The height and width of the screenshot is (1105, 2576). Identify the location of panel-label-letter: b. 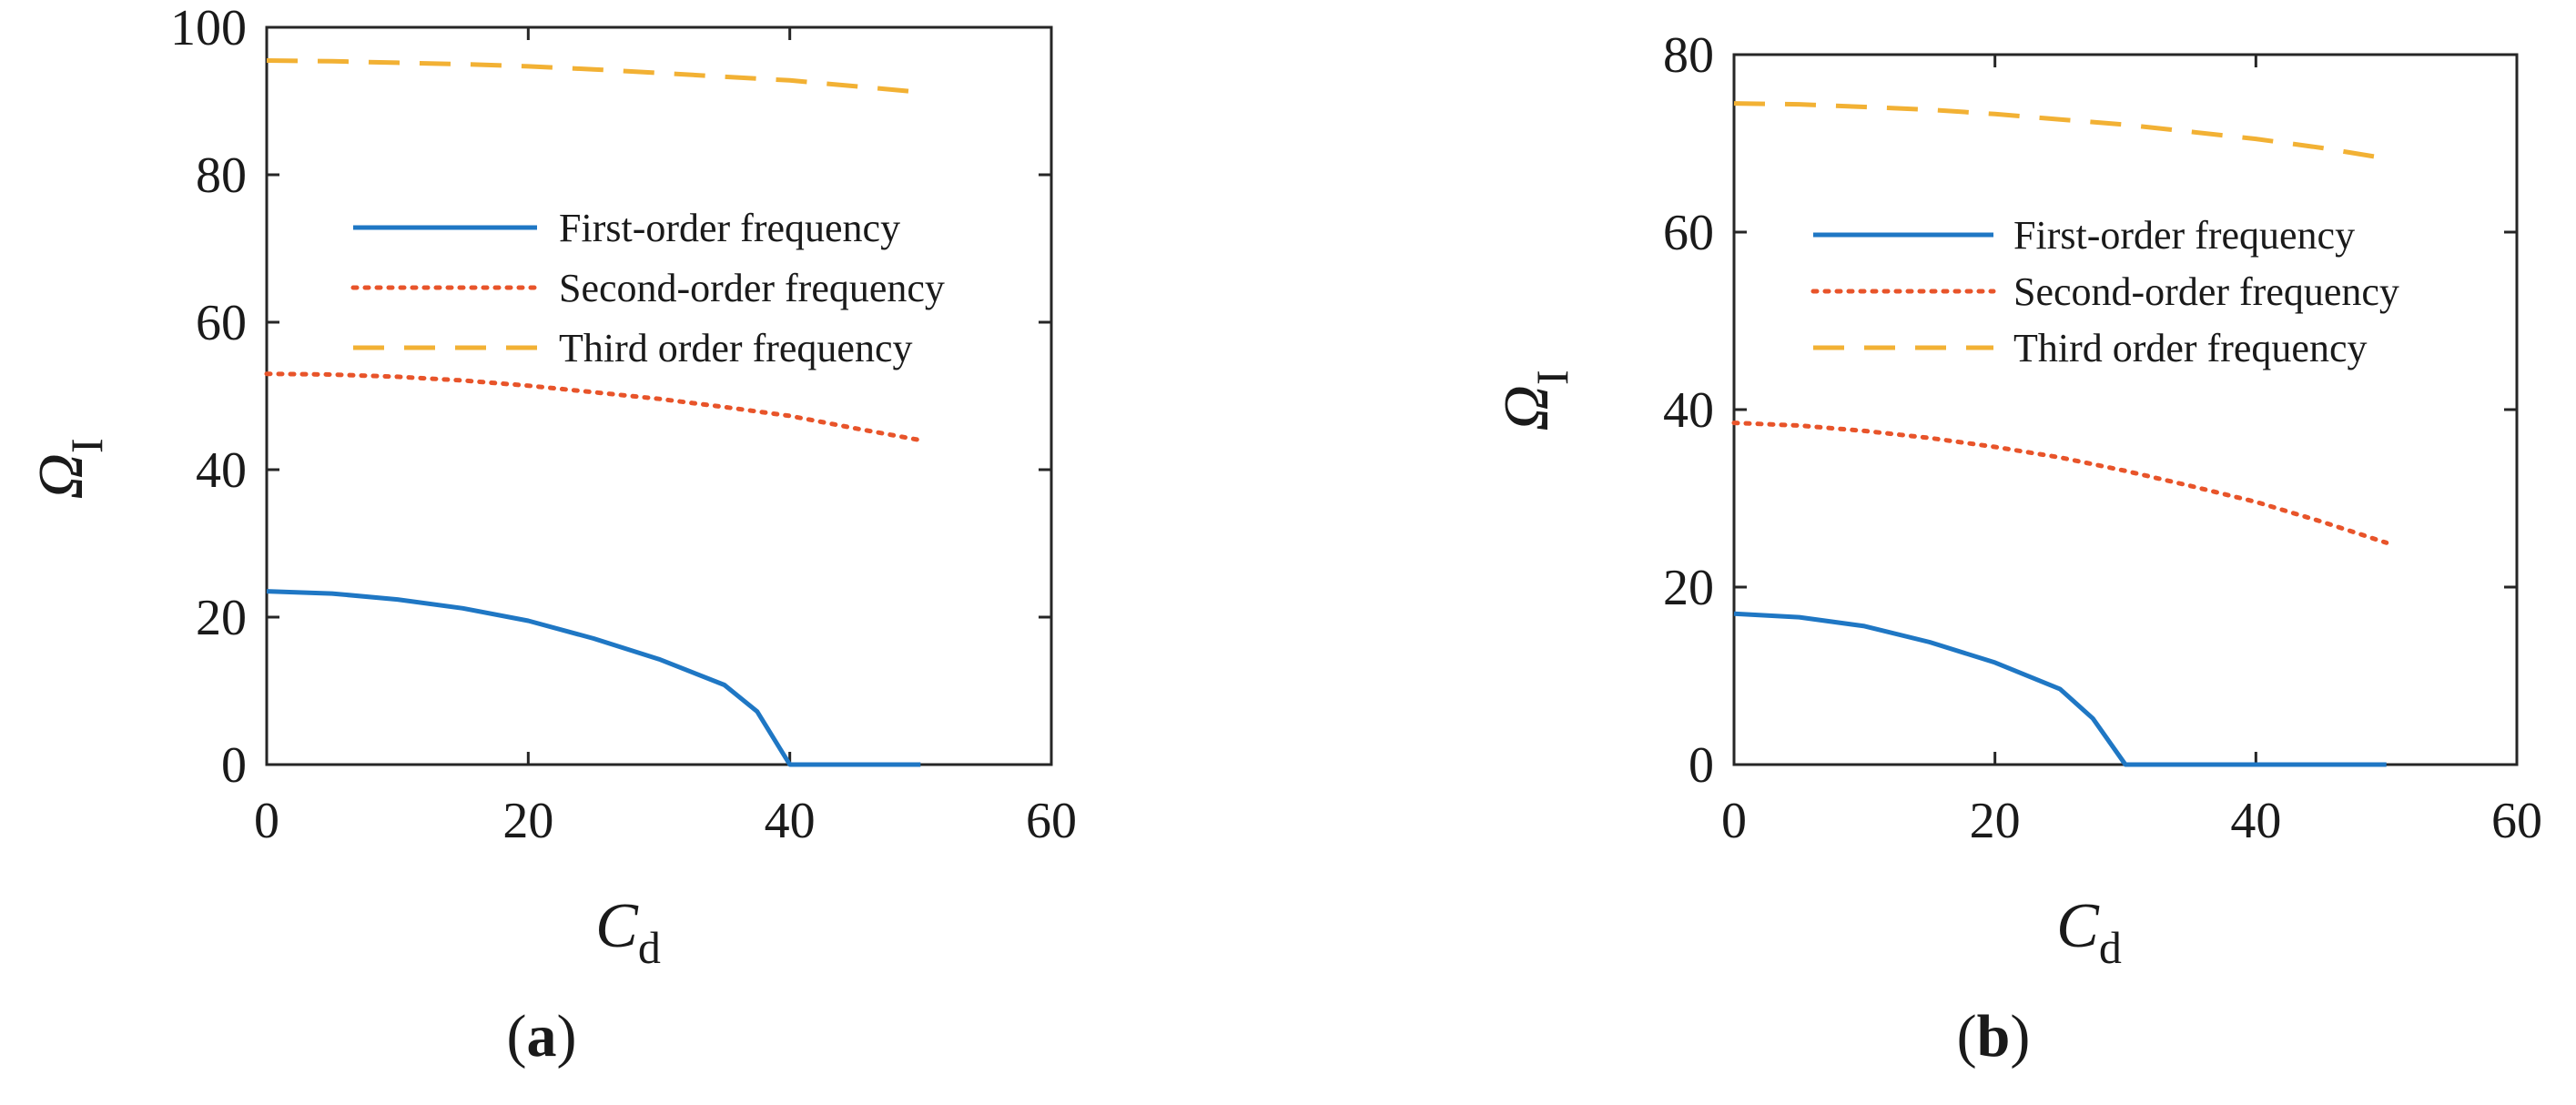
(1994, 1036).